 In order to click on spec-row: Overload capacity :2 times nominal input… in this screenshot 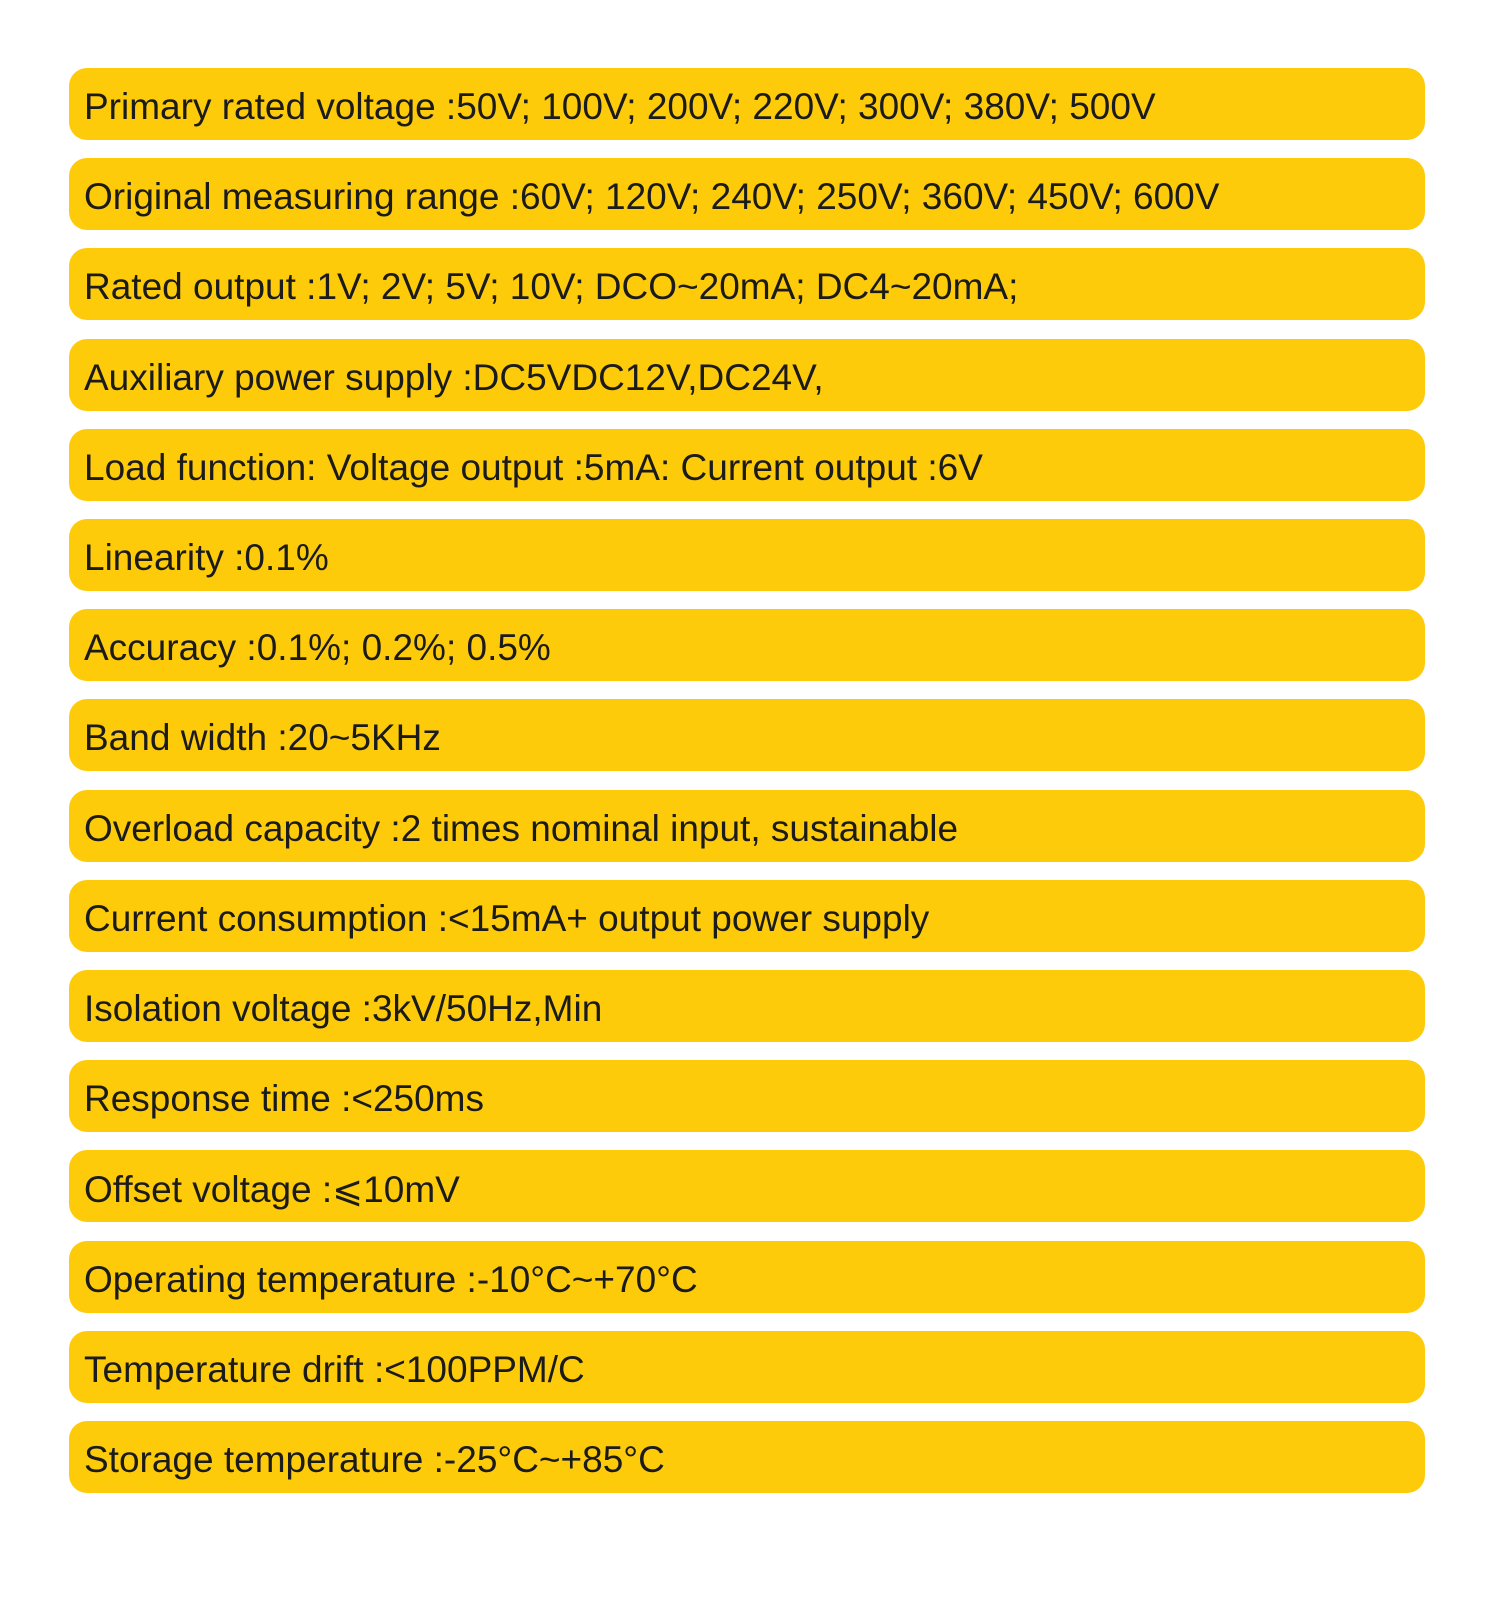, I will do `click(747, 825)`.